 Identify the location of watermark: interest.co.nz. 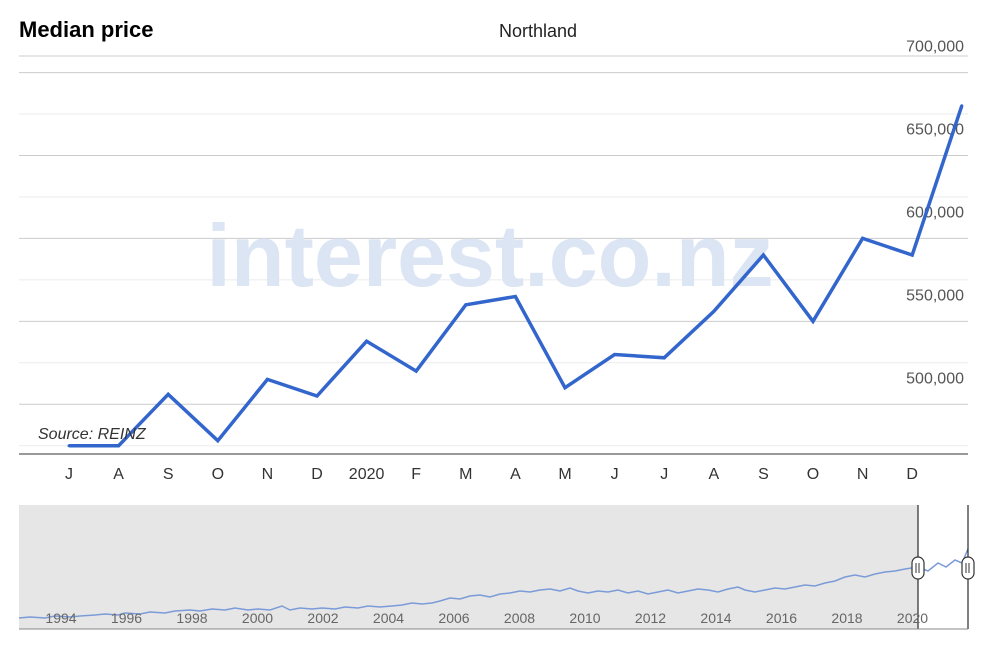
(489, 255).